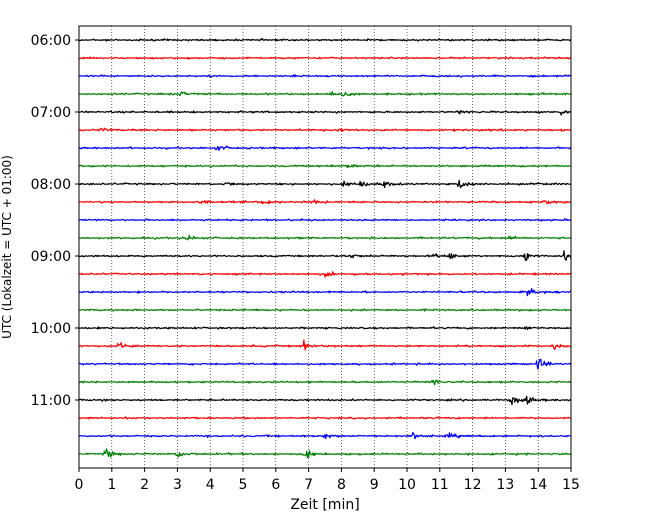 This screenshot has height=520, width=650. What do you see at coordinates (473, 485) in the screenshot?
I see `x-tick-label: 12` at bounding box center [473, 485].